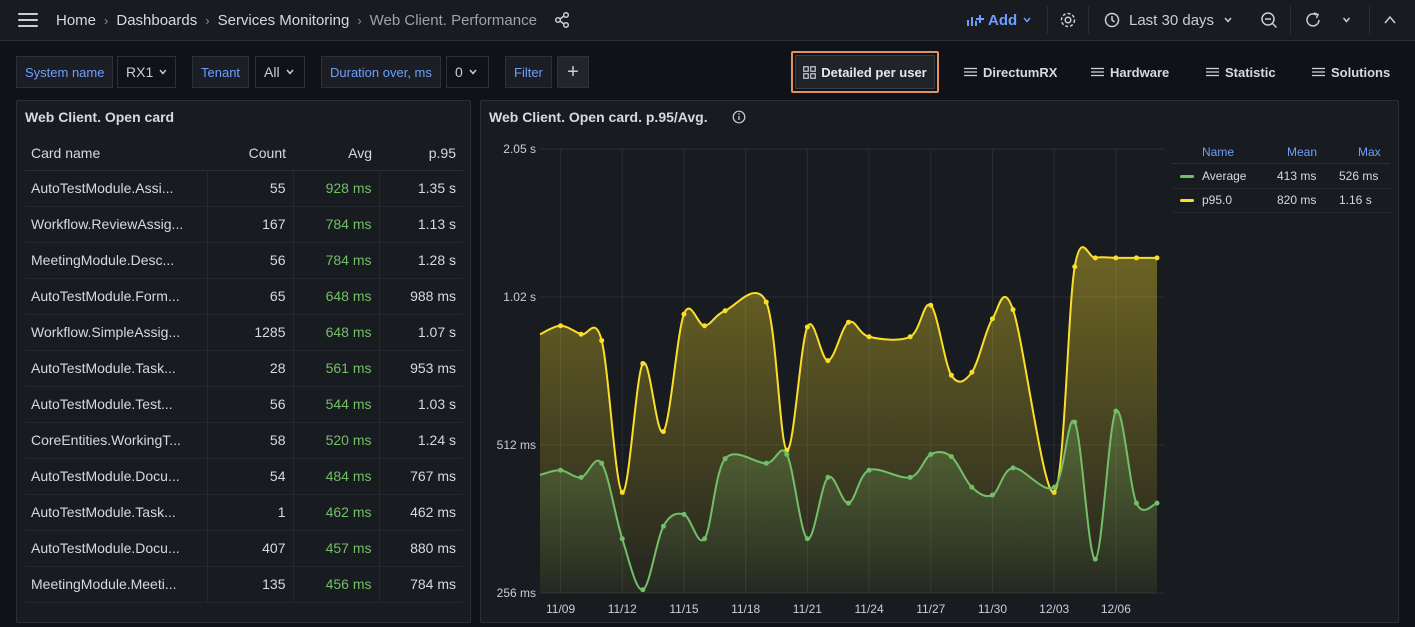  Describe the element at coordinates (1218, 152) in the screenshot. I see `legend-header: Name` at that location.